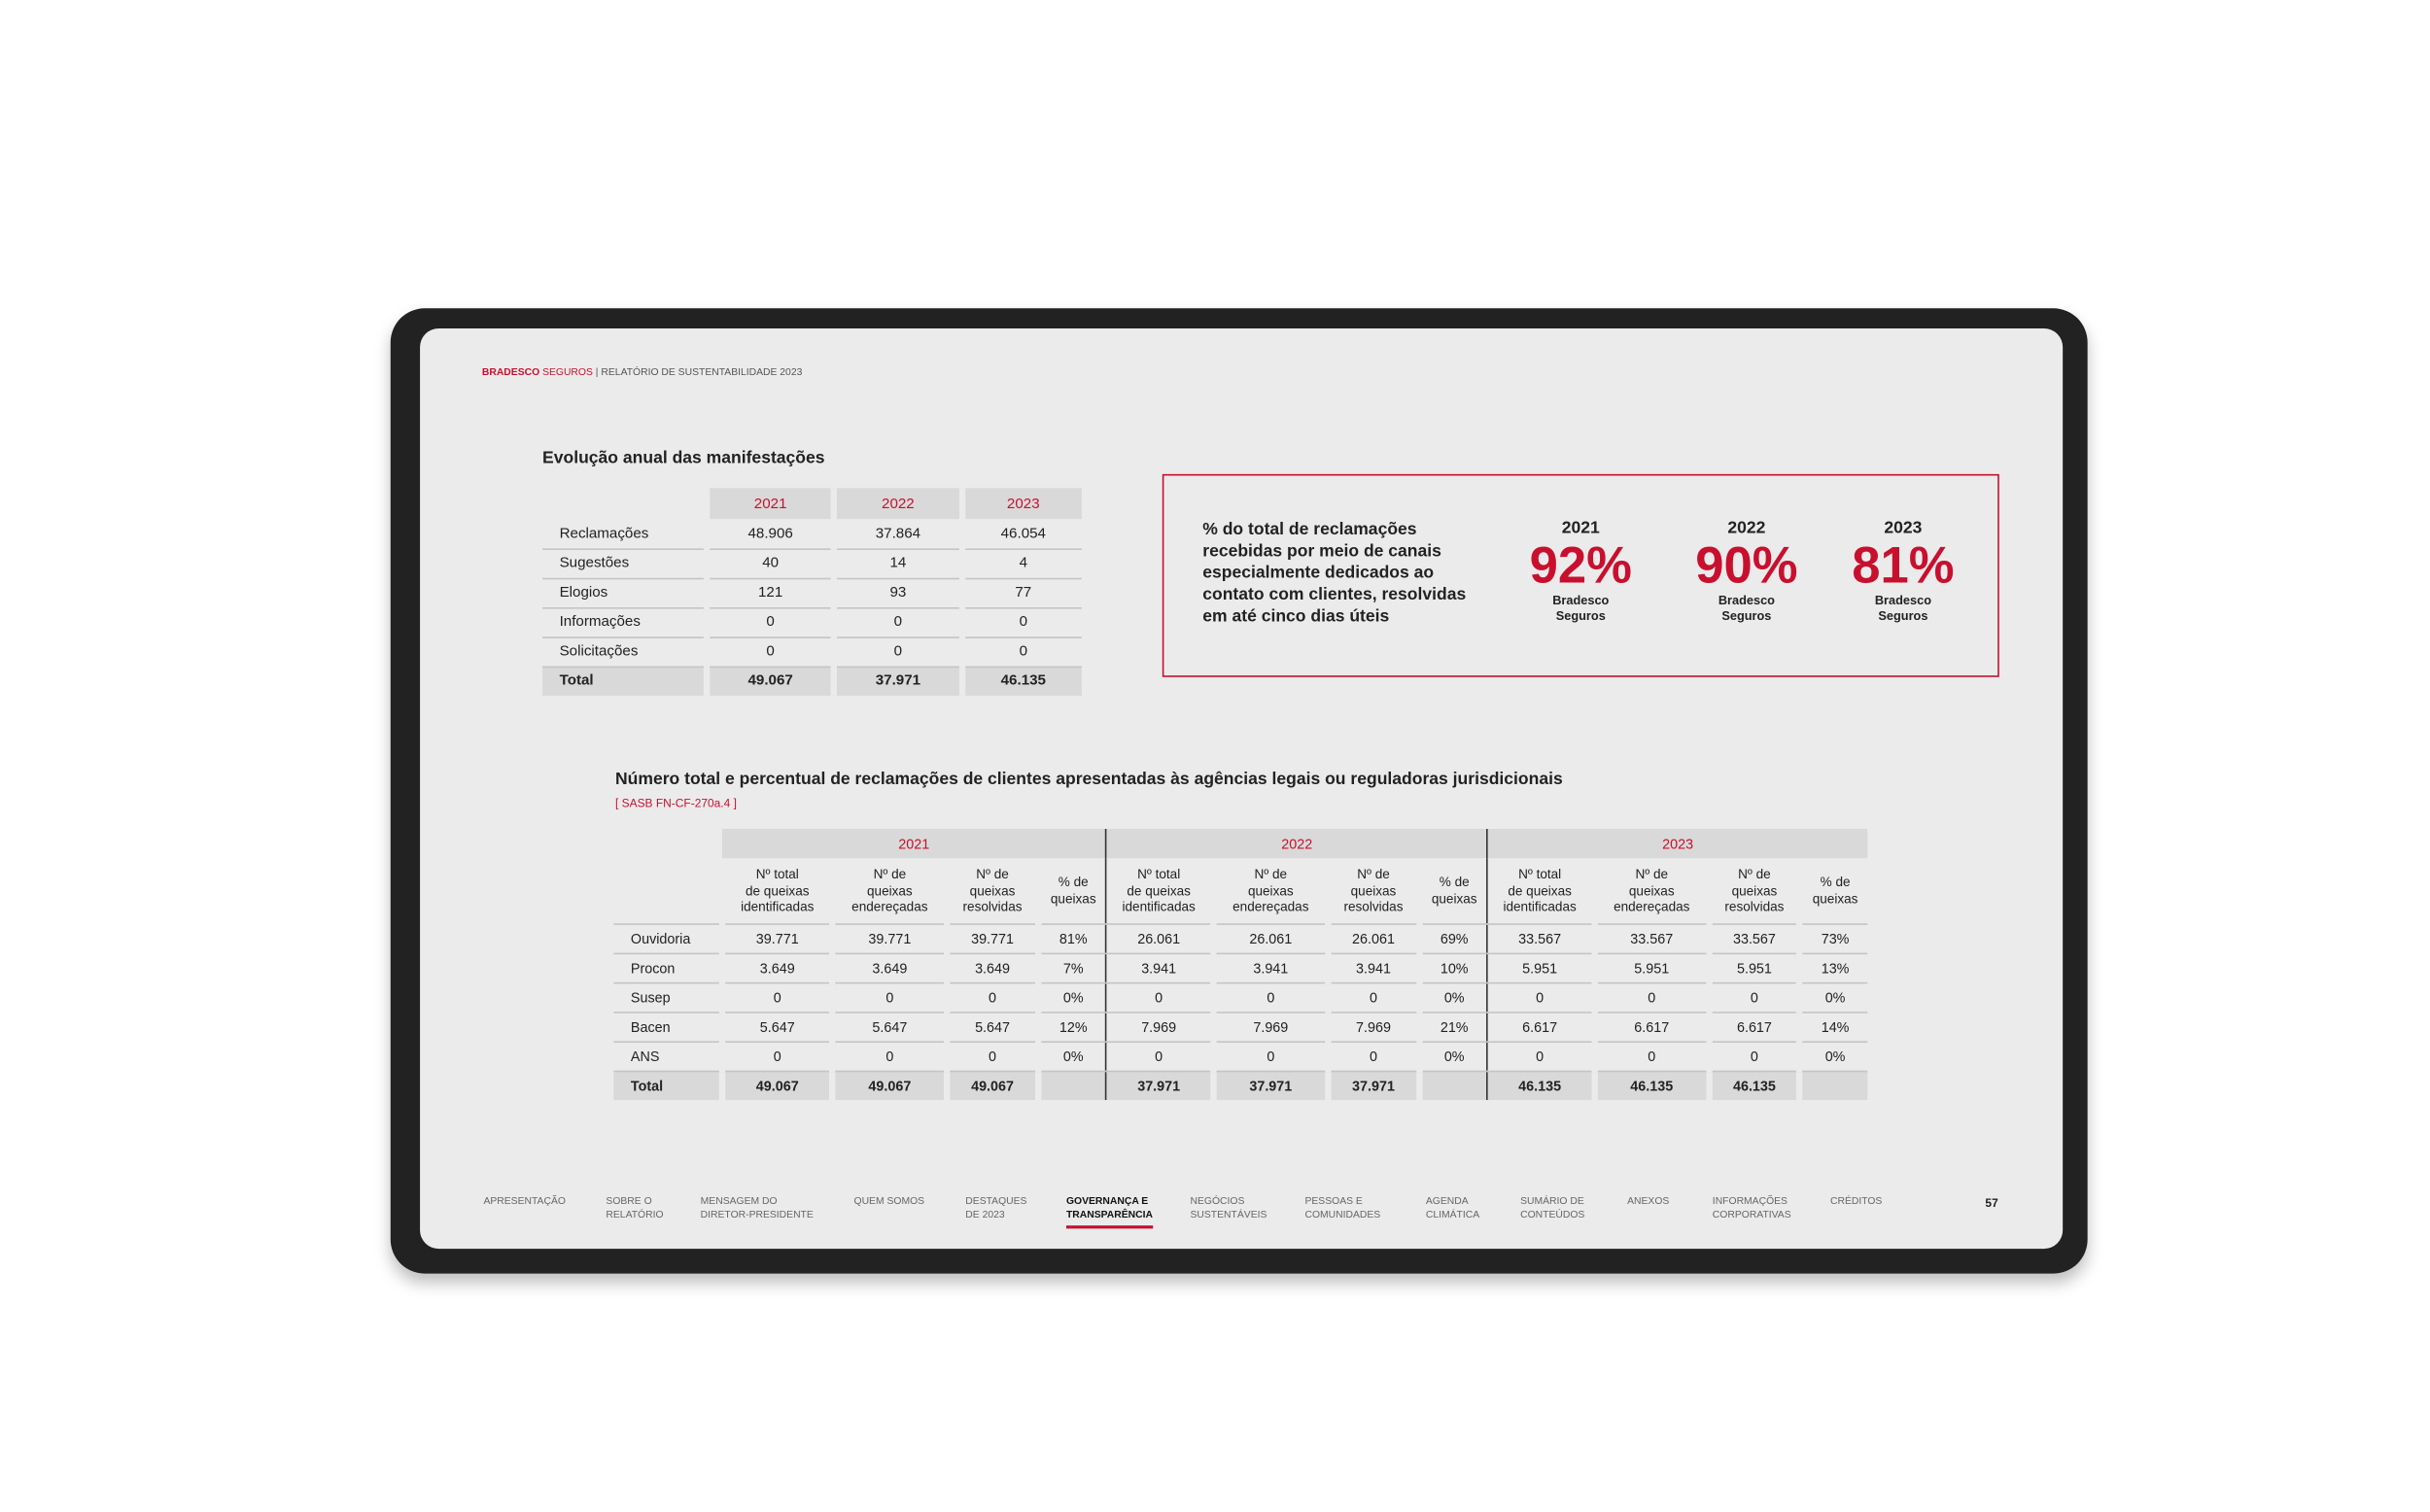  Describe the element at coordinates (889, 1202) in the screenshot. I see `nav-item: QUEM SOMOS` at that location.